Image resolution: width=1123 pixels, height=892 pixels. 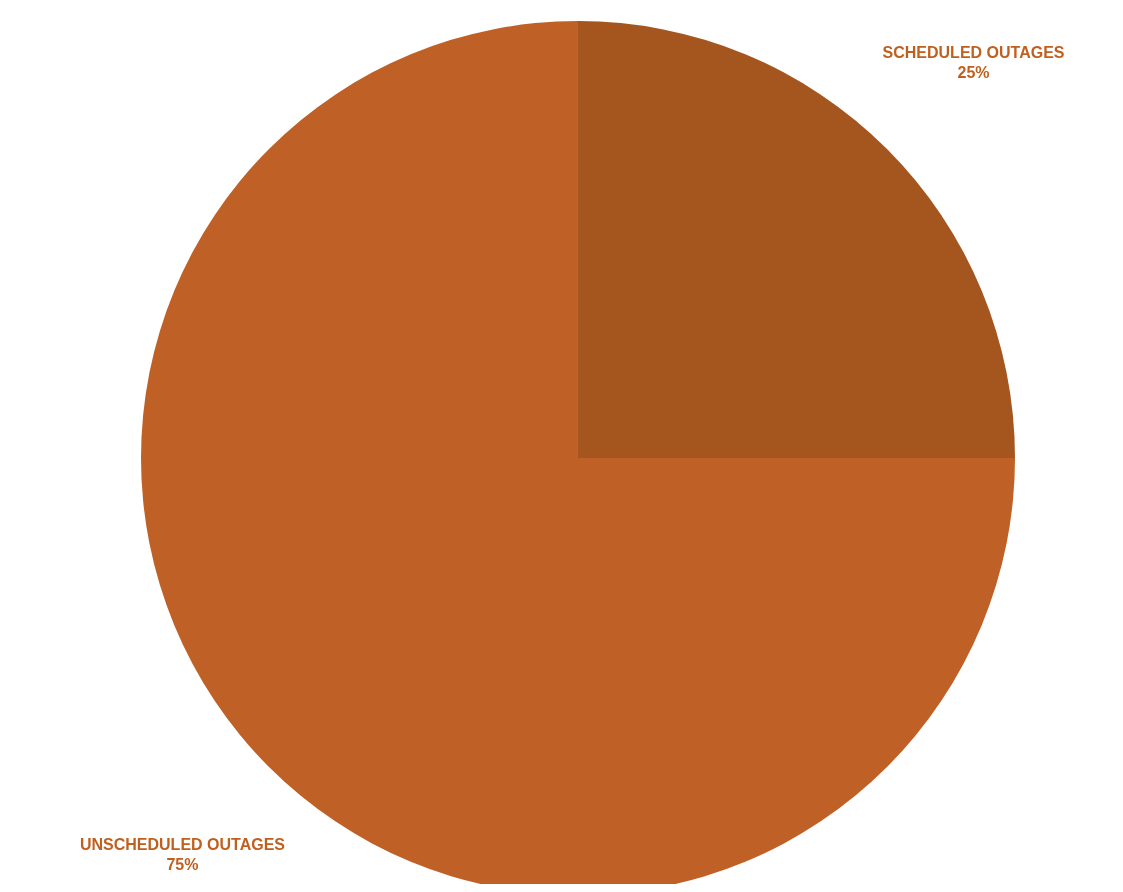 I want to click on slice-label: UNSCHEDULED OUTAGES, so click(x=182, y=844).